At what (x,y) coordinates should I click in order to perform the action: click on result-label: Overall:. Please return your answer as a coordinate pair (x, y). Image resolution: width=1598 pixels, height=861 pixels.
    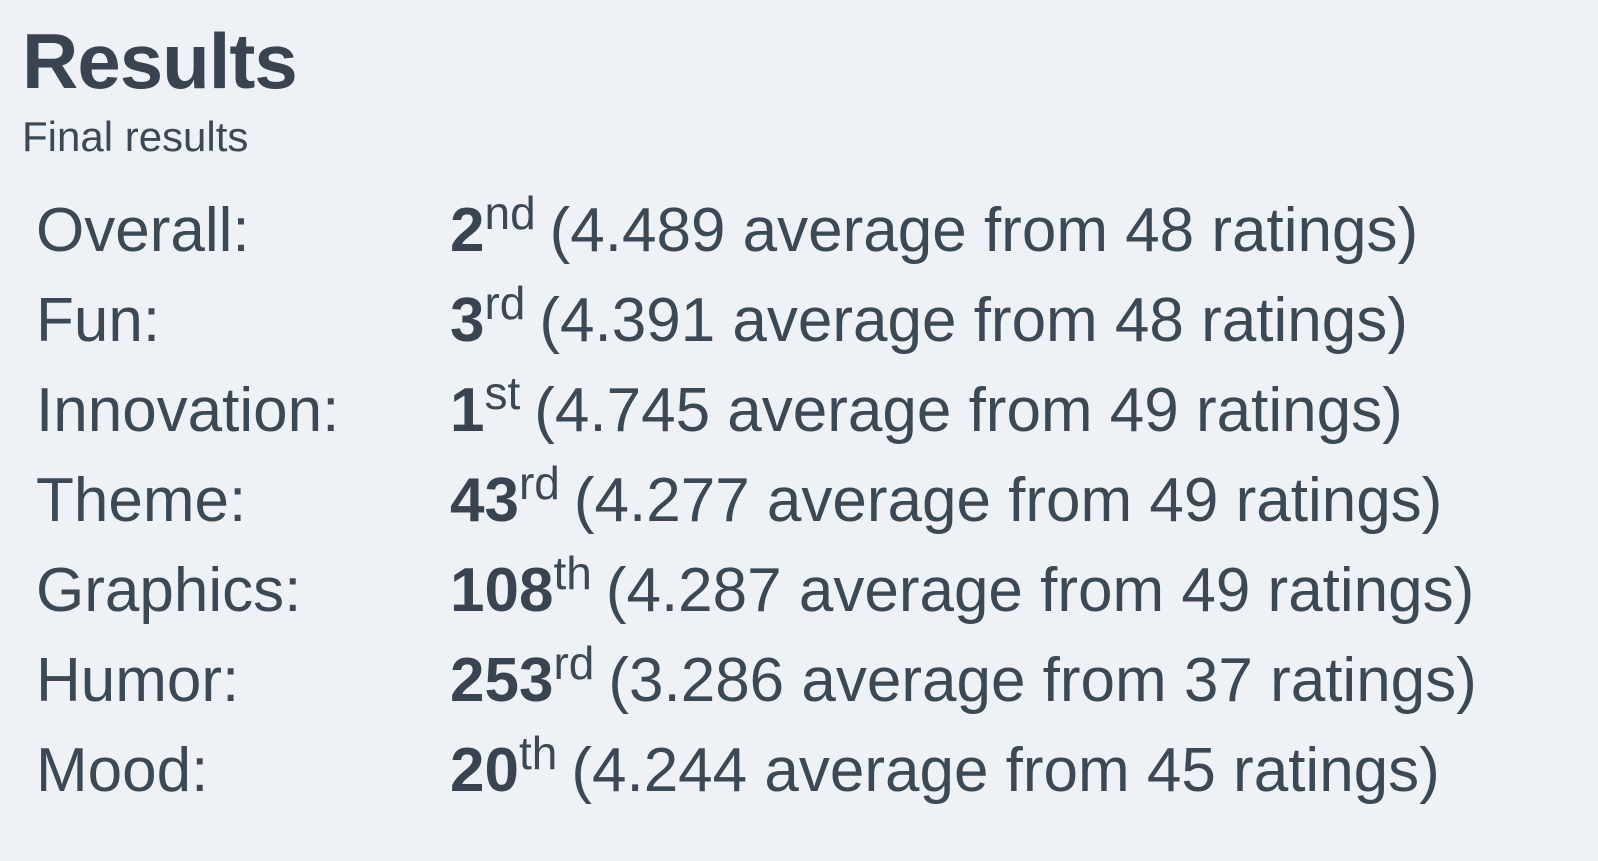
    Looking at the image, I should click on (143, 230).